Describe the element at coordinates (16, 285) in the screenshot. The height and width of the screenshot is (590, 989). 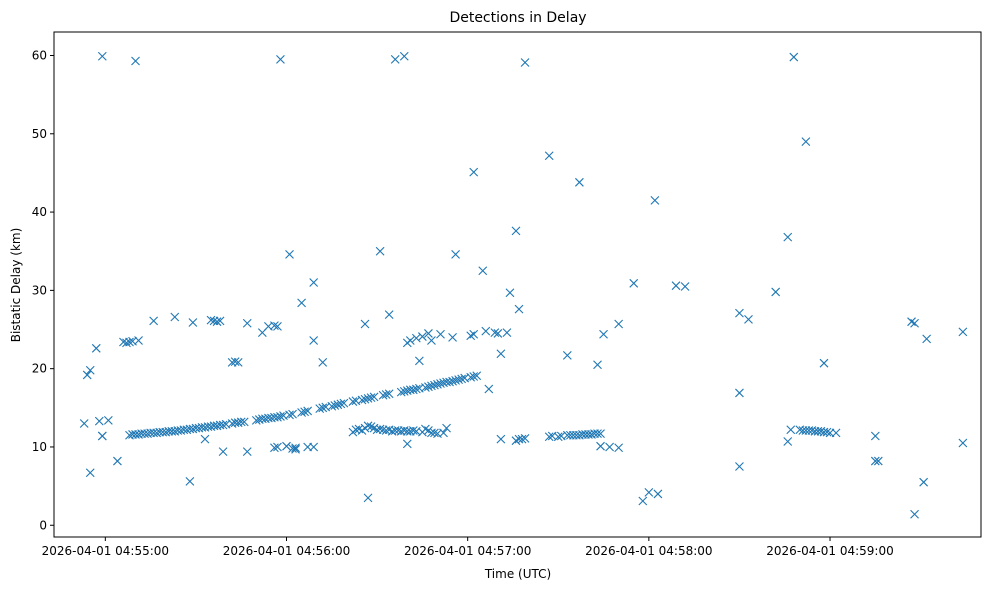
I see `y-axis-label: Bistatic Delay (km)` at that location.